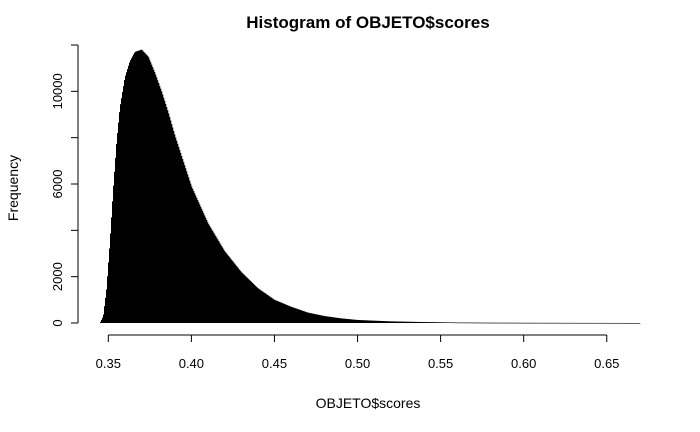  What do you see at coordinates (64, 185) in the screenshot?
I see `y-axis: 0 2000 6000 10000` at bounding box center [64, 185].